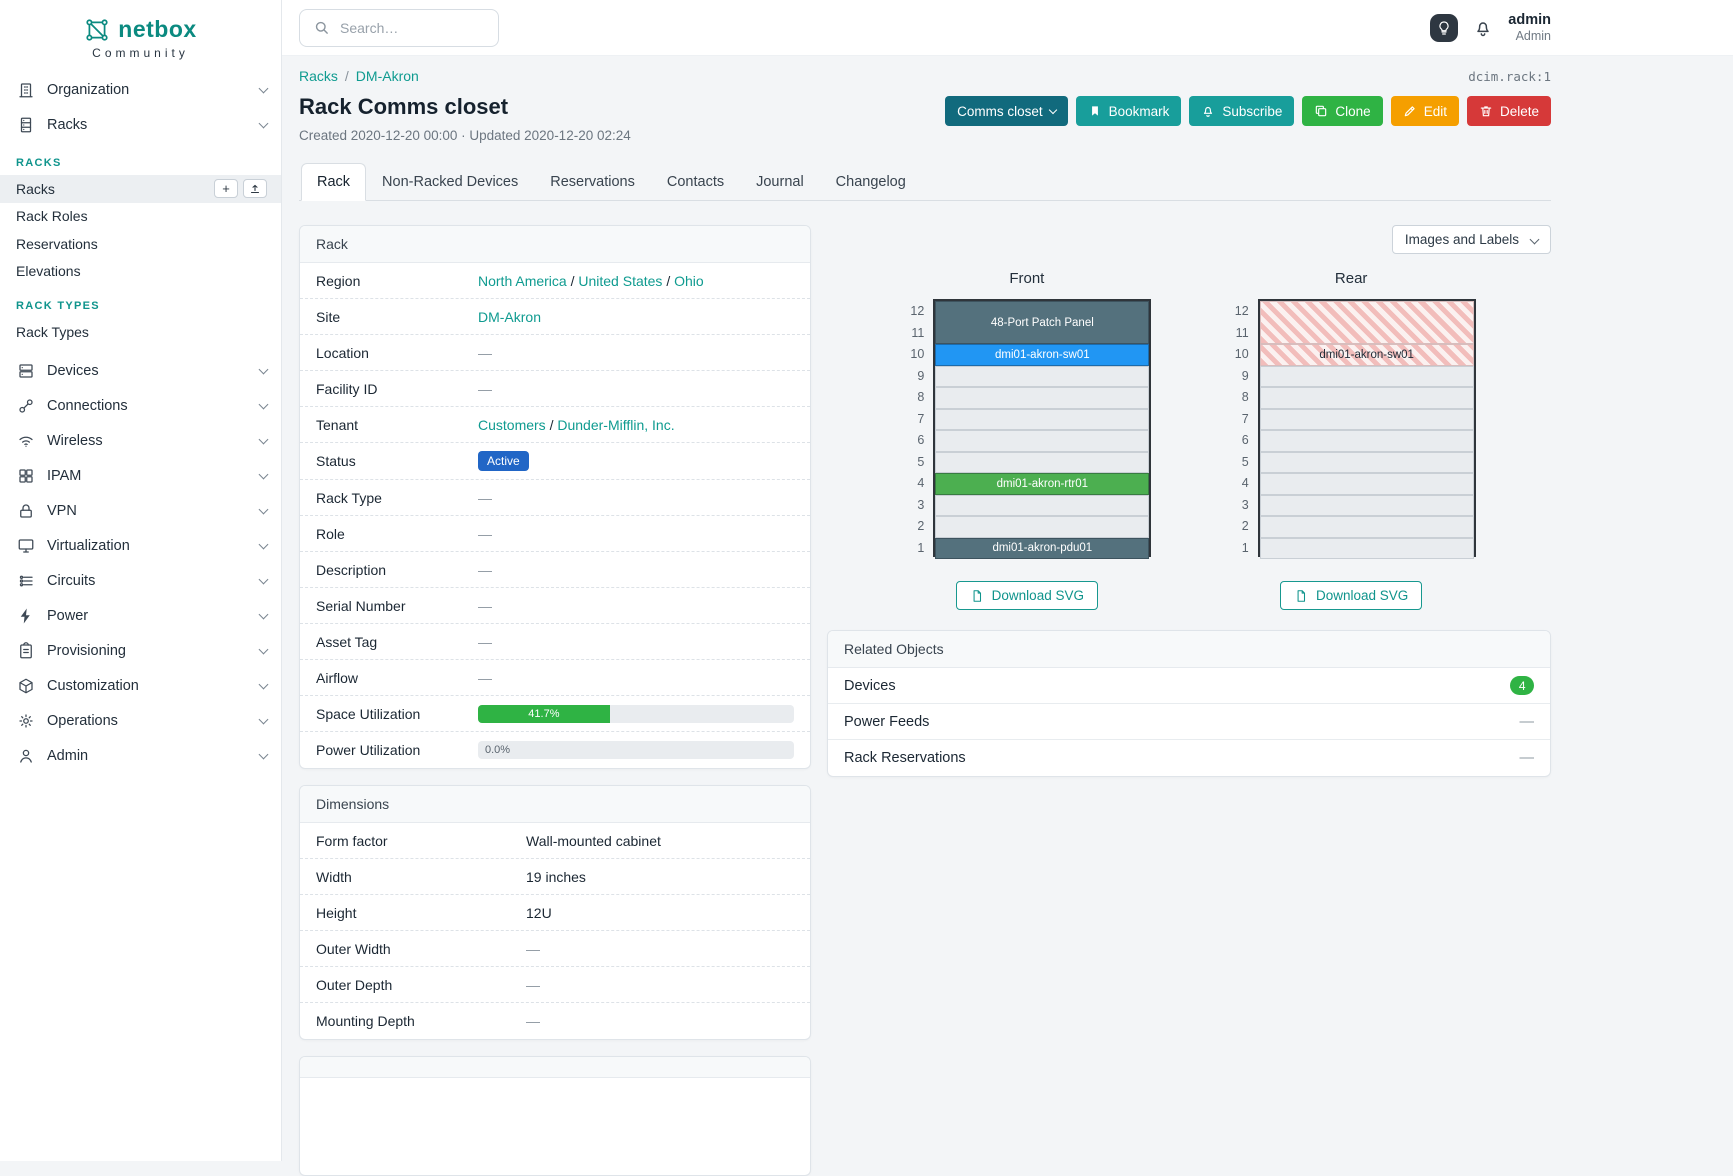  Describe the element at coordinates (140, 511) in the screenshot. I see `sidebar-item-vpn: VPN` at that location.